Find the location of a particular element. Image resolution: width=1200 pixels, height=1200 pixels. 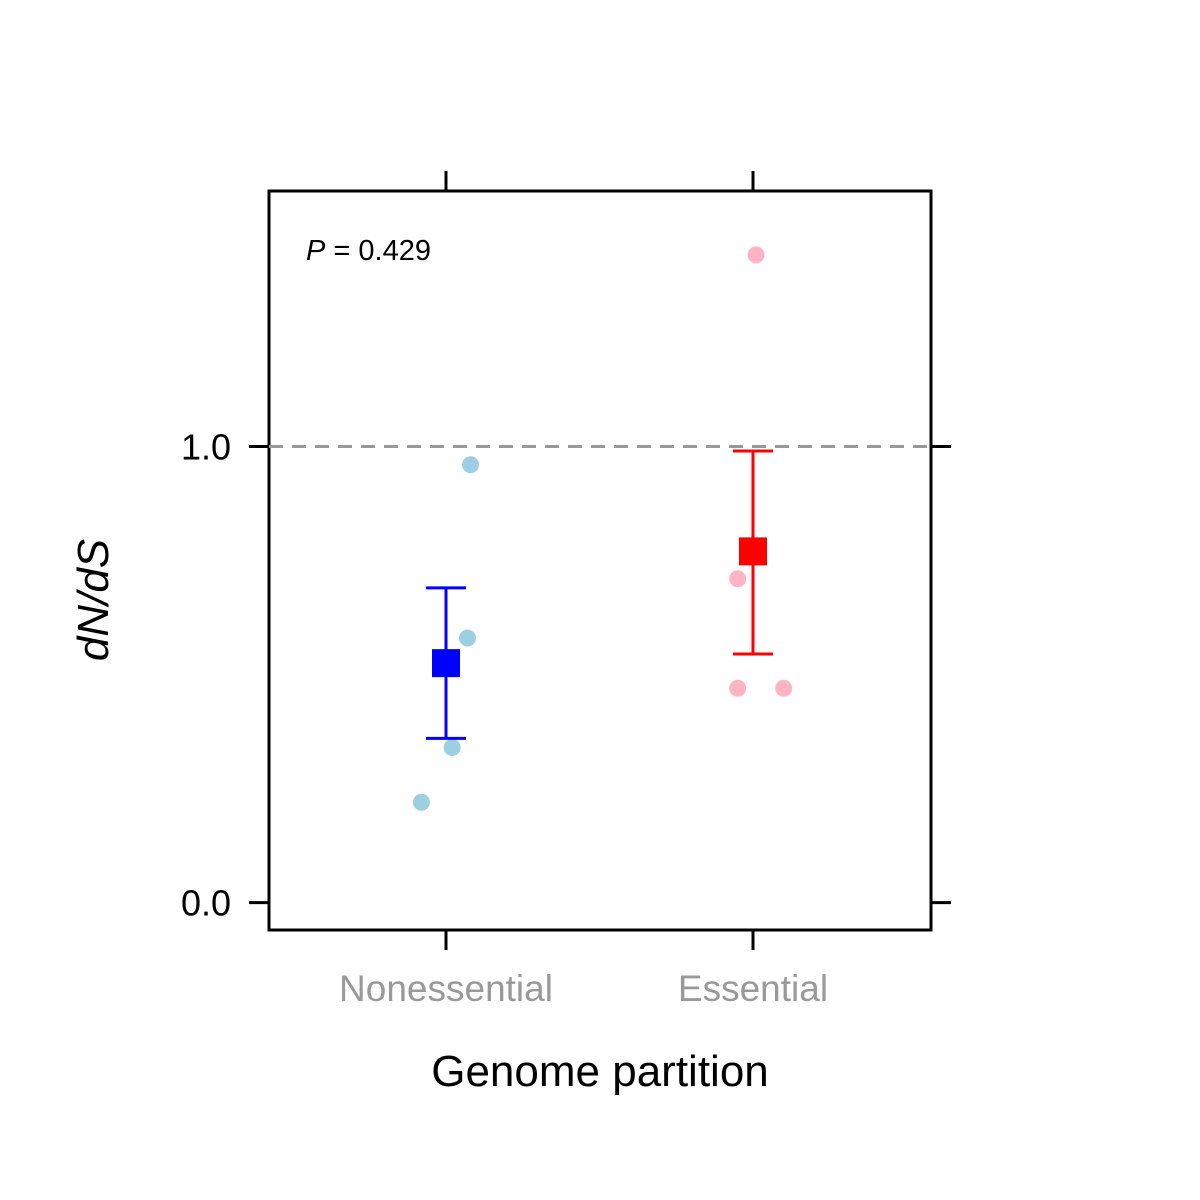

p-value-text: = 0.429 is located at coordinates (378, 251).